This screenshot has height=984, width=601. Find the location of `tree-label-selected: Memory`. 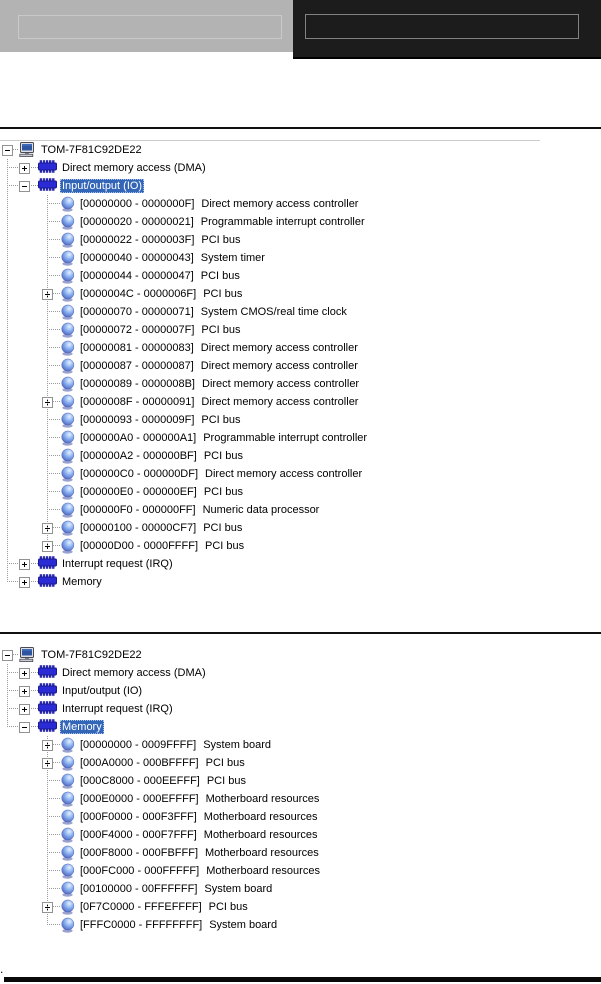

tree-label-selected: Memory is located at coordinates (82, 727).